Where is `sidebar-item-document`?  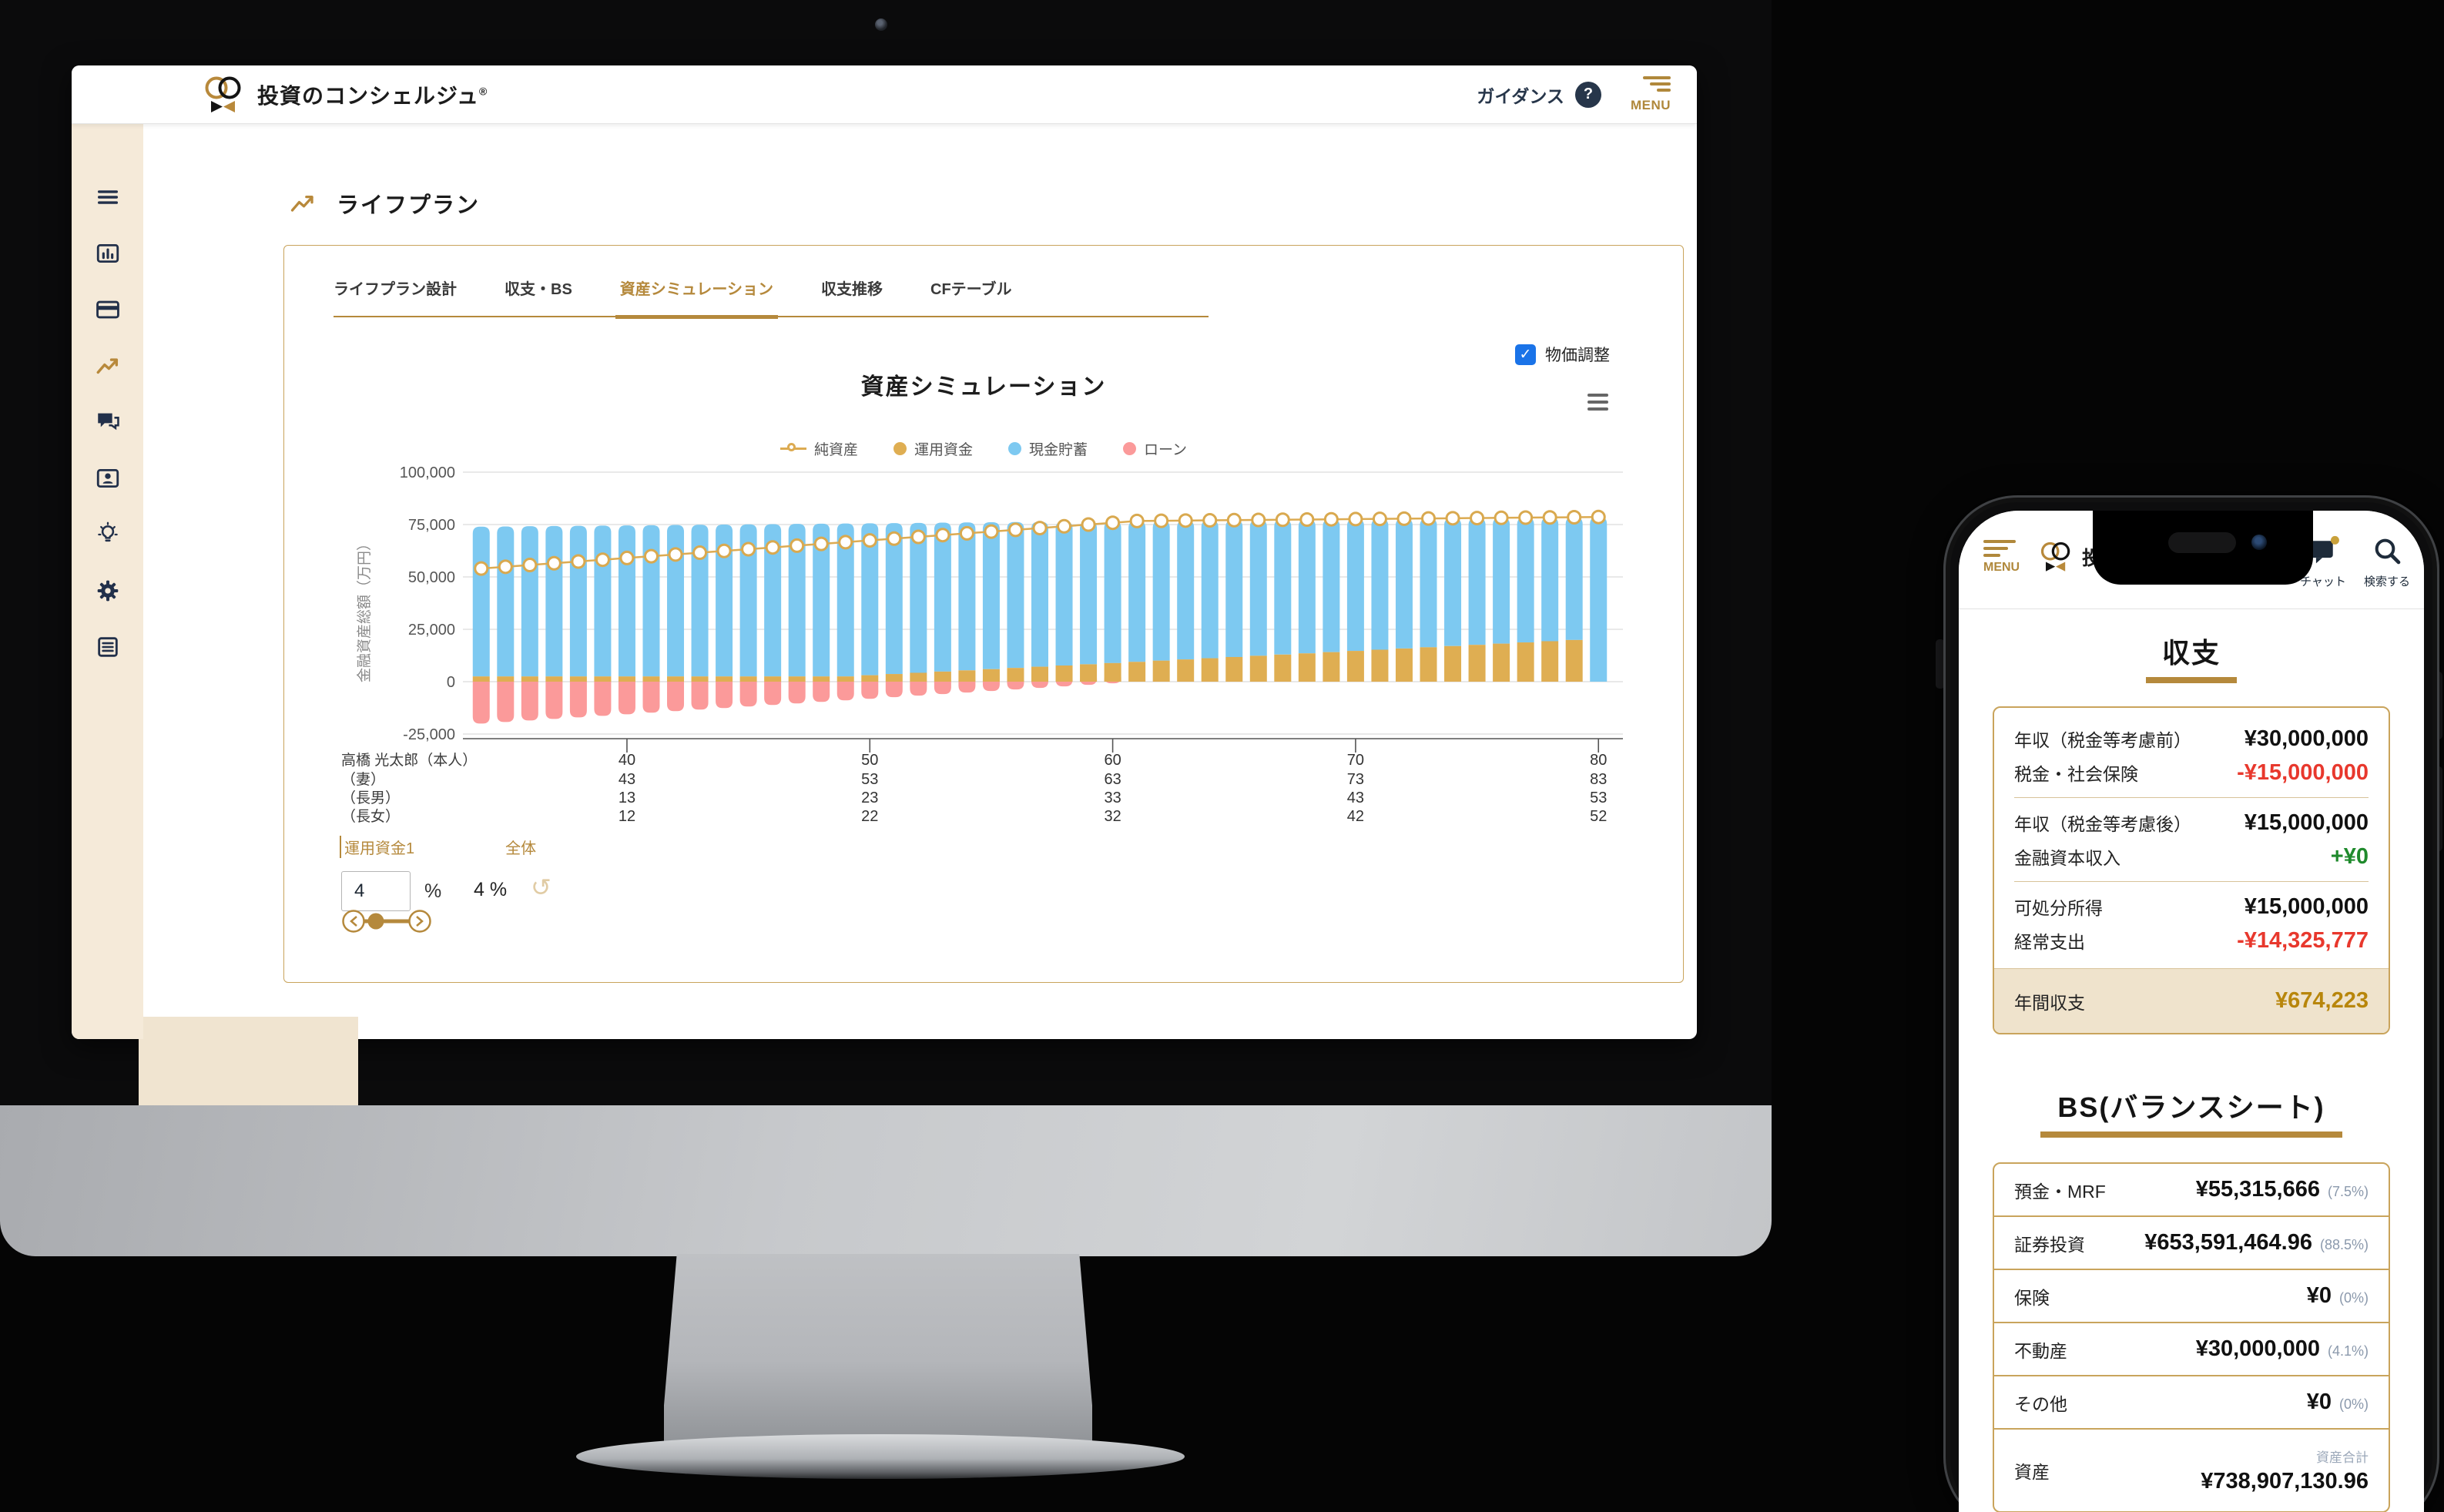 sidebar-item-document is located at coordinates (108, 647).